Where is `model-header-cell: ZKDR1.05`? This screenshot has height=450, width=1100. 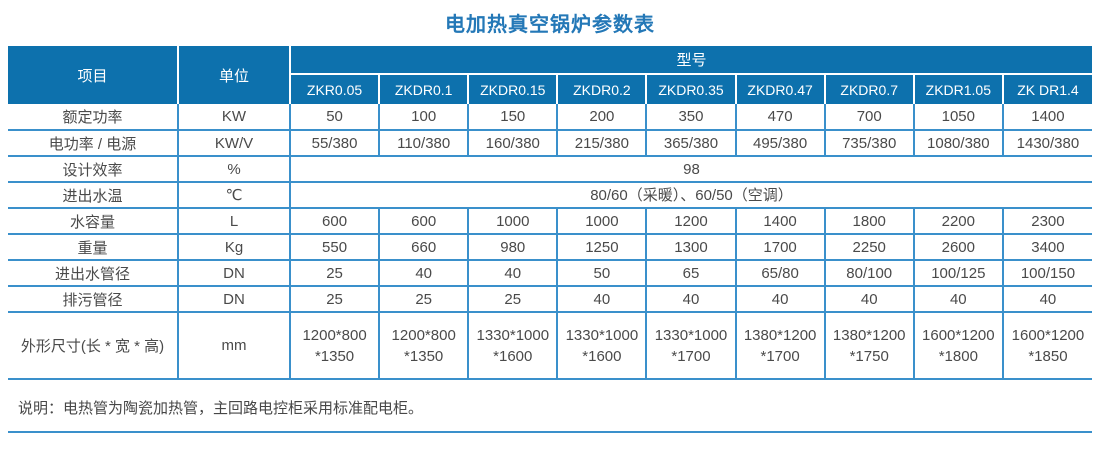
model-header-cell: ZKDR1.05 is located at coordinates (958, 88).